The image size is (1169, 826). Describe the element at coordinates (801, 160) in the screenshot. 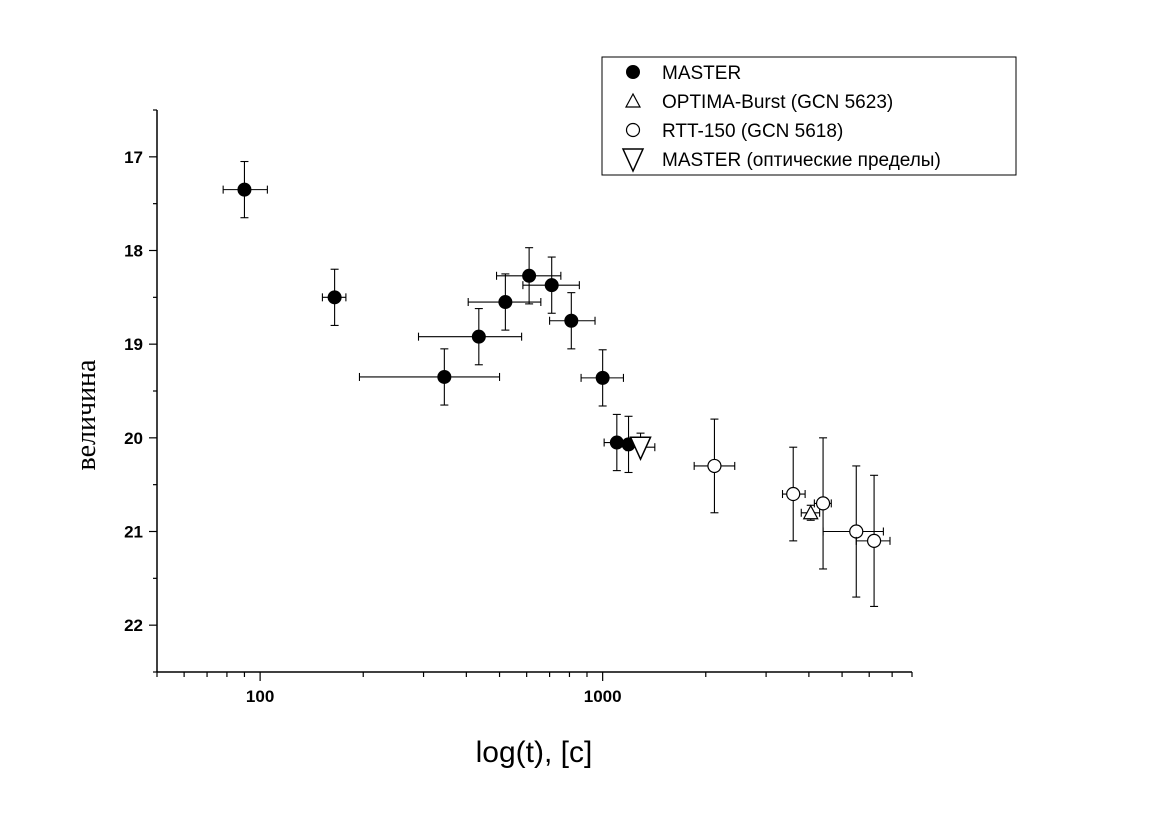

I see `legend-label: MASTER (оптические пределы)` at that location.